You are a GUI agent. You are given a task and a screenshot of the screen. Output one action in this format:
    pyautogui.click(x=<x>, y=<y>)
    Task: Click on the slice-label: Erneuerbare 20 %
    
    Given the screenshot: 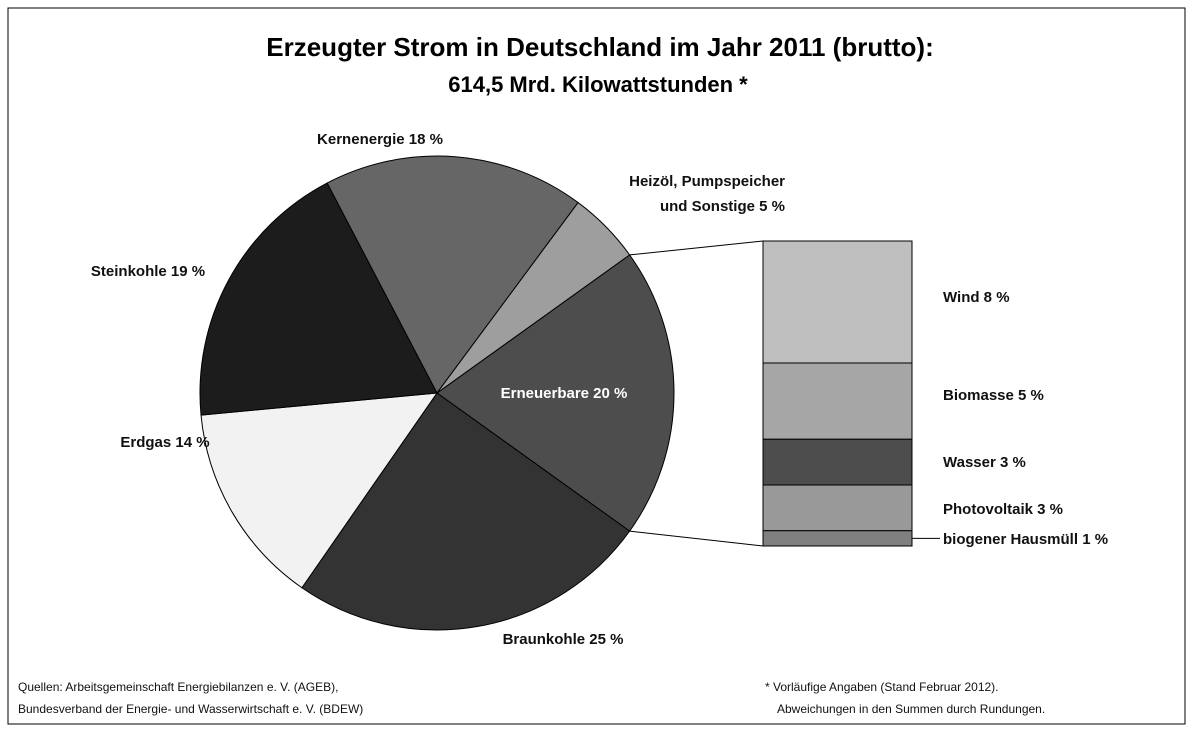 What is the action you would take?
    pyautogui.click(x=564, y=393)
    